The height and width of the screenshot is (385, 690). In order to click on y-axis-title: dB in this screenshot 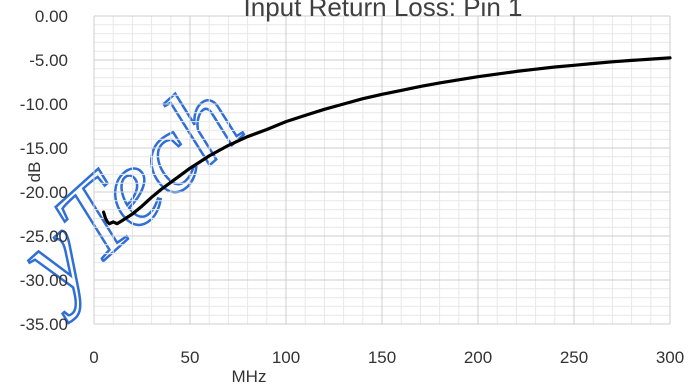, I will do `click(34, 172)`.